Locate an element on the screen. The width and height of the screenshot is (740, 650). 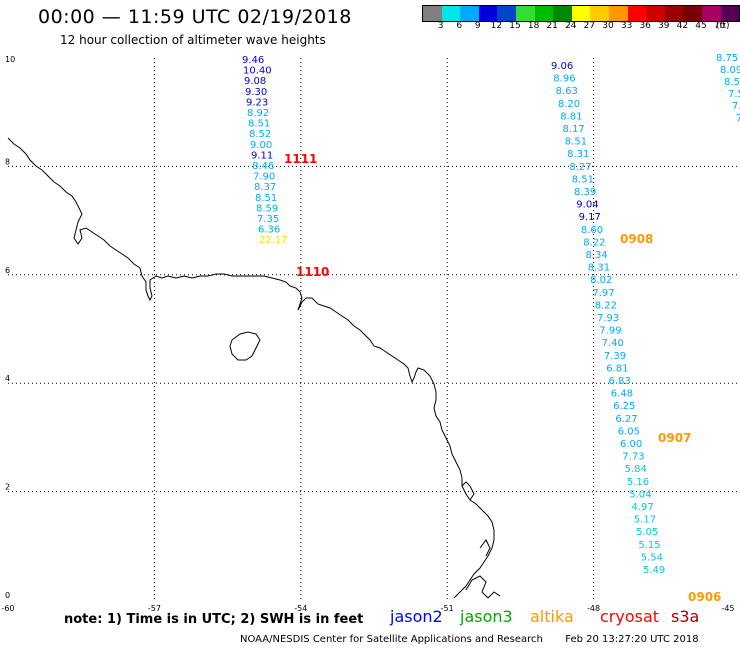
swh-value: 7.5 is located at coordinates (734, 94).